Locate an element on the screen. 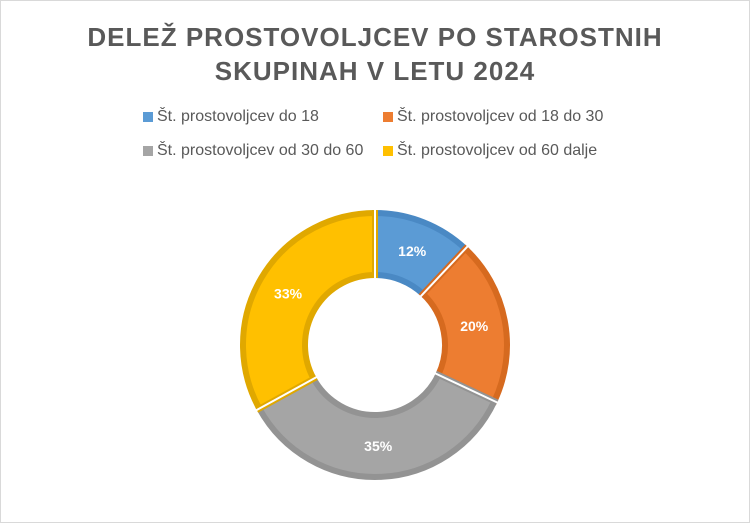 This screenshot has height=523, width=750. legend-item-30-to-60: Št. prostovoljcev od 30 do 60 is located at coordinates (263, 151).